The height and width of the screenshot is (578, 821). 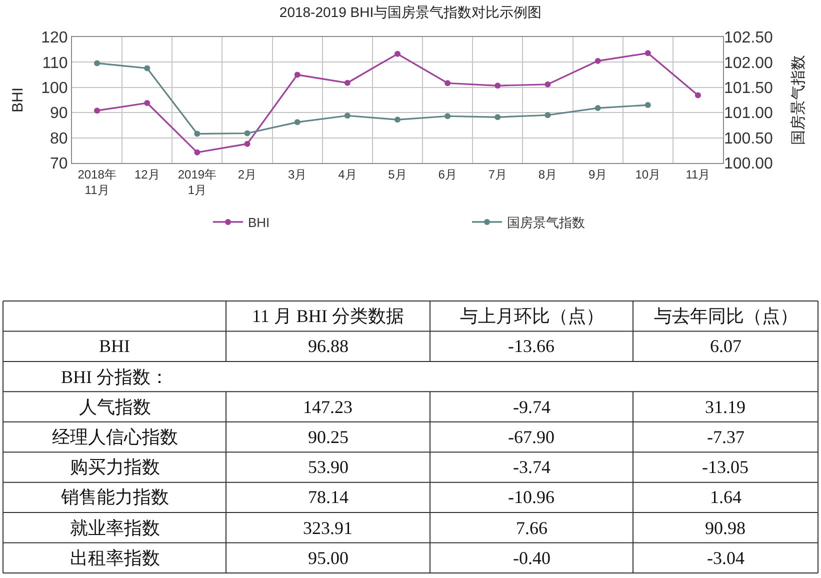 I want to click on x-tick-label: 11月, so click(x=698, y=174).